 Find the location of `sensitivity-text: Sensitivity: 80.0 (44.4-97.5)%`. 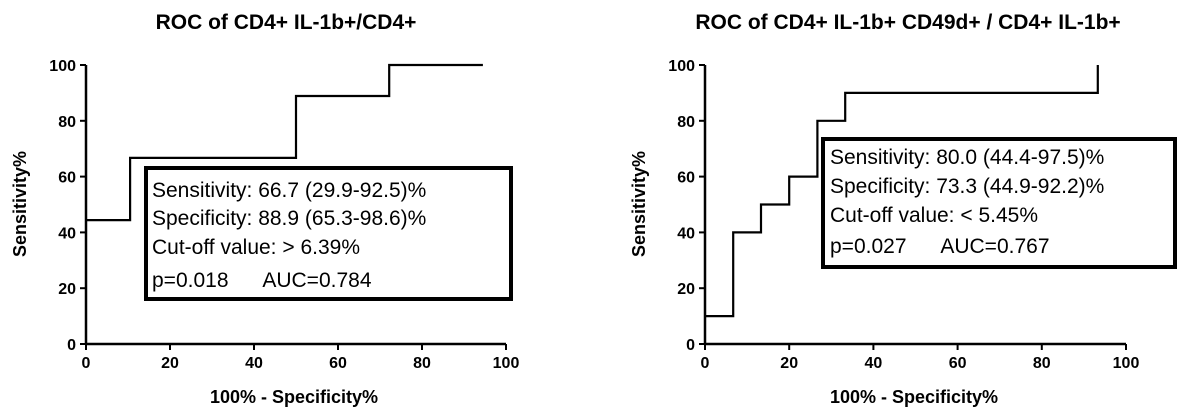

sensitivity-text: Sensitivity: 80.0 (44.4-97.5)% is located at coordinates (967, 157).